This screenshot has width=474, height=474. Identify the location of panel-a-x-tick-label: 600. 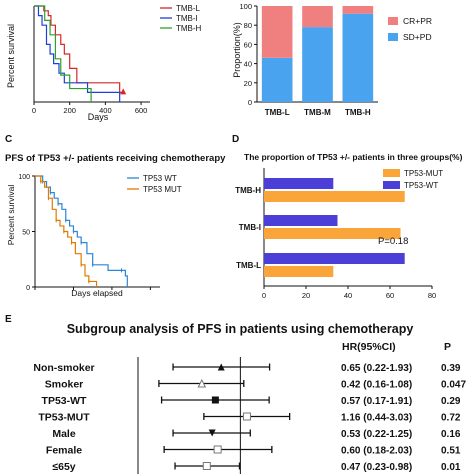
(141, 110).